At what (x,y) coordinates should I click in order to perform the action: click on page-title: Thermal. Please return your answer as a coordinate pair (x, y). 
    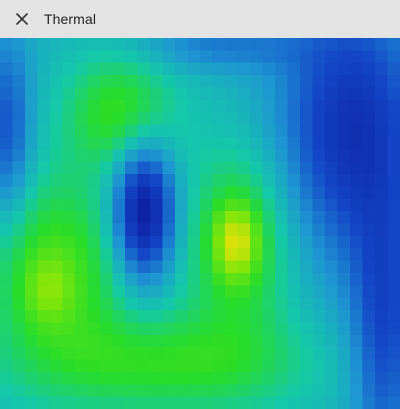
    Looking at the image, I should click on (70, 19).